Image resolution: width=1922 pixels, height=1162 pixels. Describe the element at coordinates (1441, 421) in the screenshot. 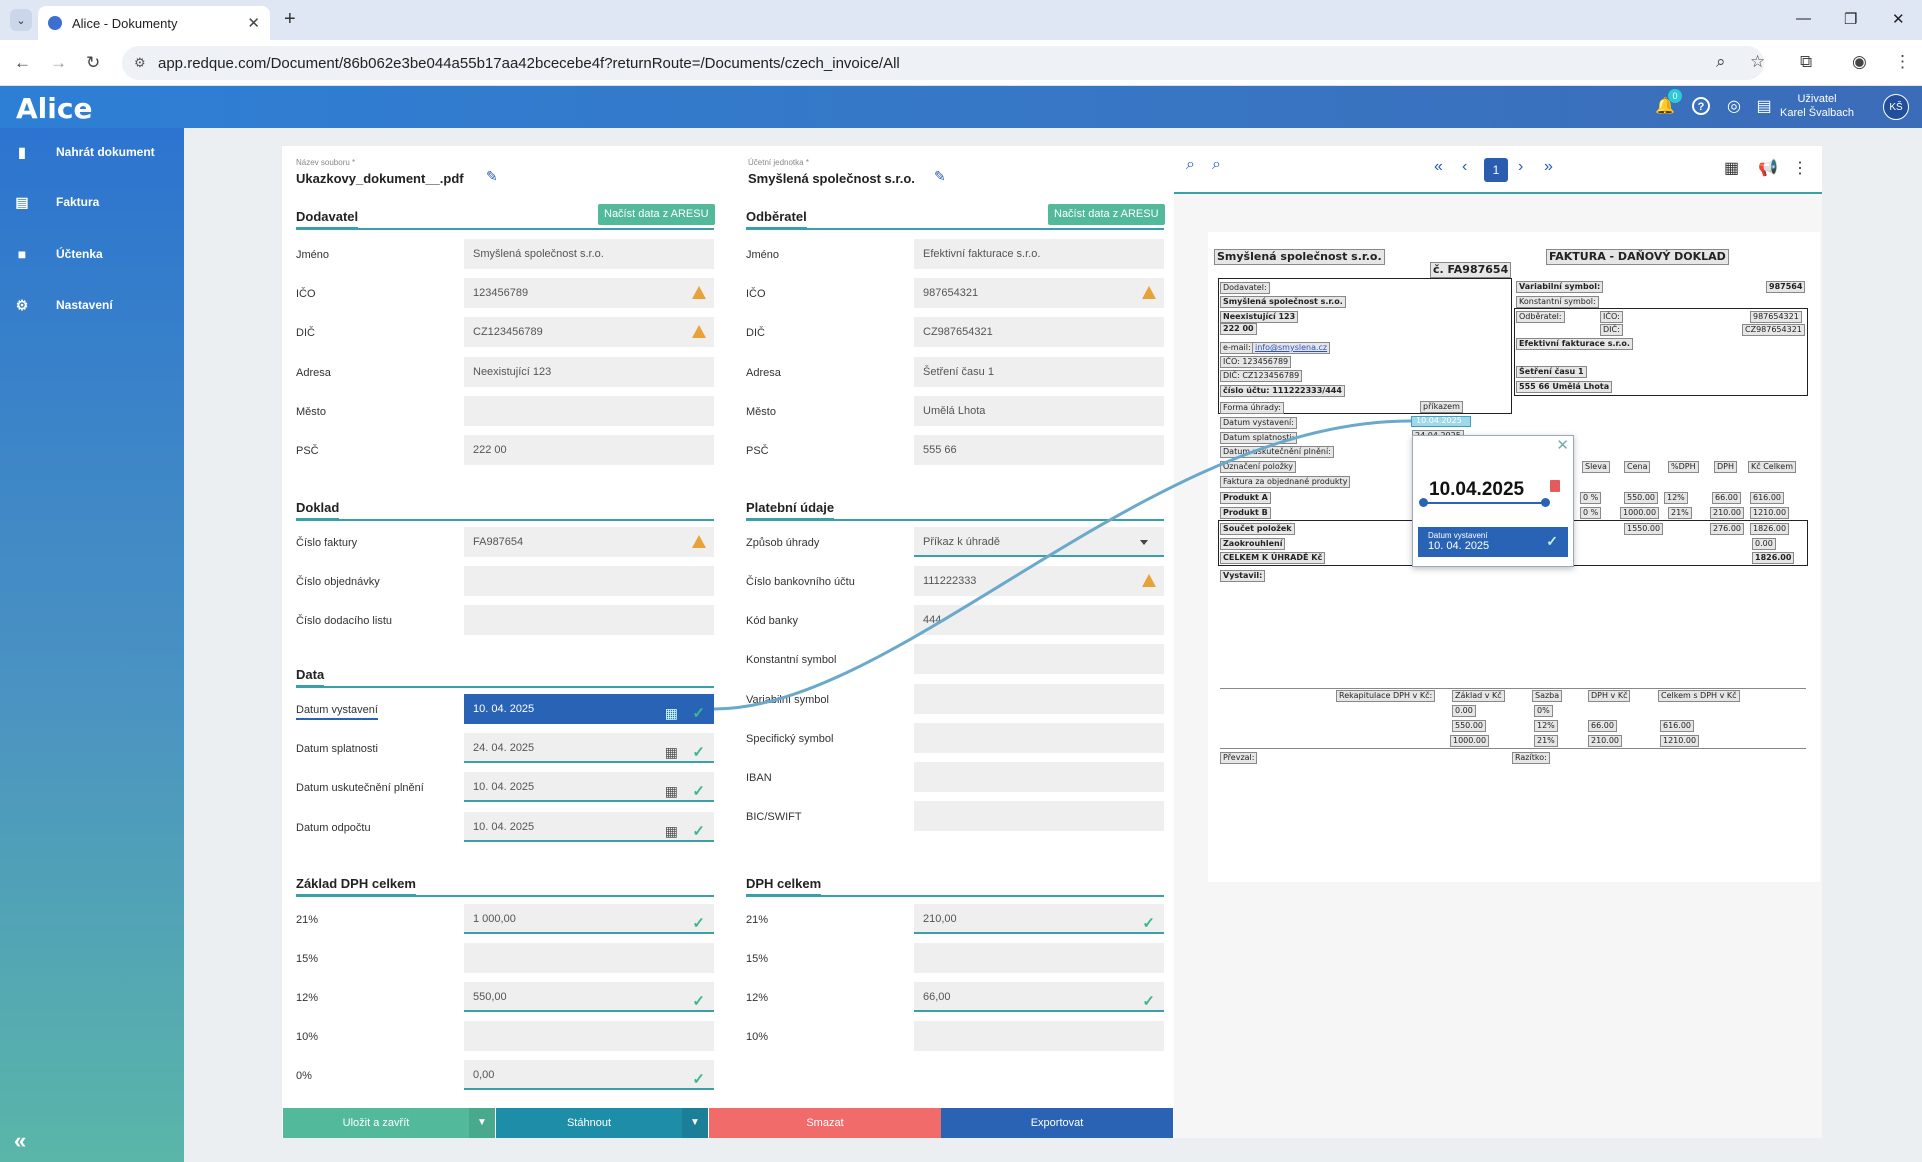

I see `doc-highlight-issue-date` at that location.